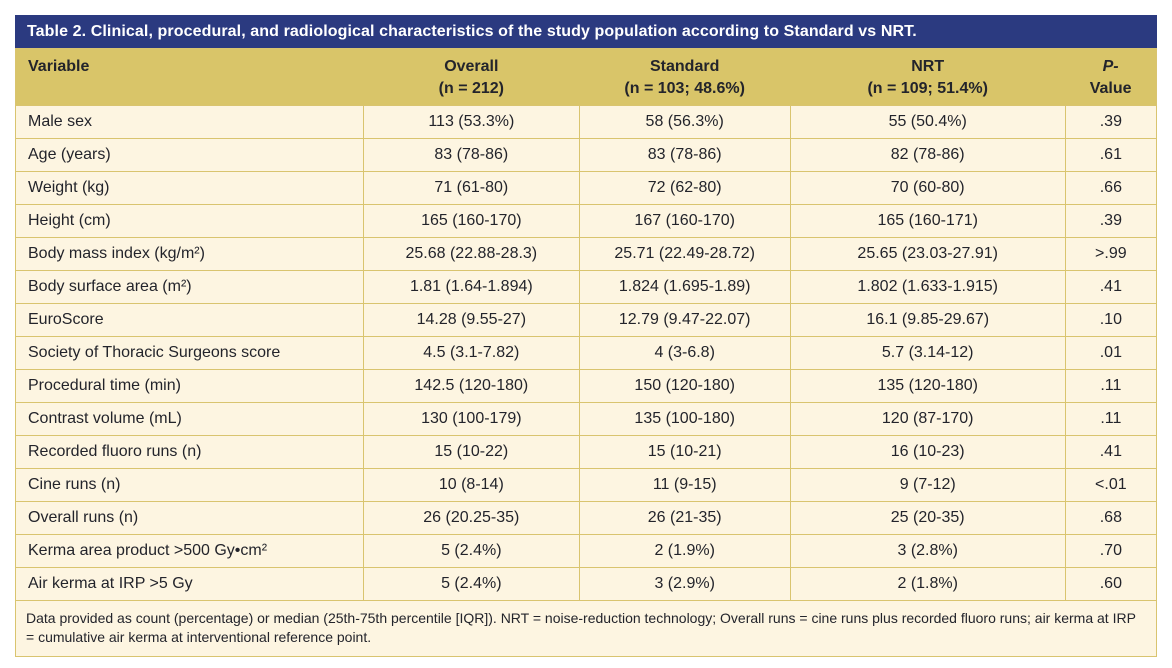 The height and width of the screenshot is (668, 1172). I want to click on variable-cell: Height (cm), so click(189, 221).